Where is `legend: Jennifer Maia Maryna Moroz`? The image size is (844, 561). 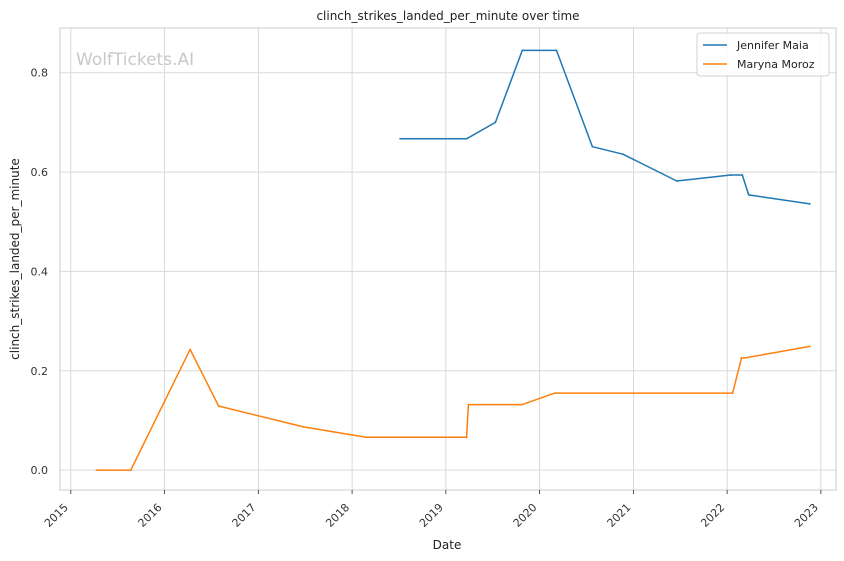
legend: Jennifer Maia Maryna Moroz is located at coordinates (763, 54).